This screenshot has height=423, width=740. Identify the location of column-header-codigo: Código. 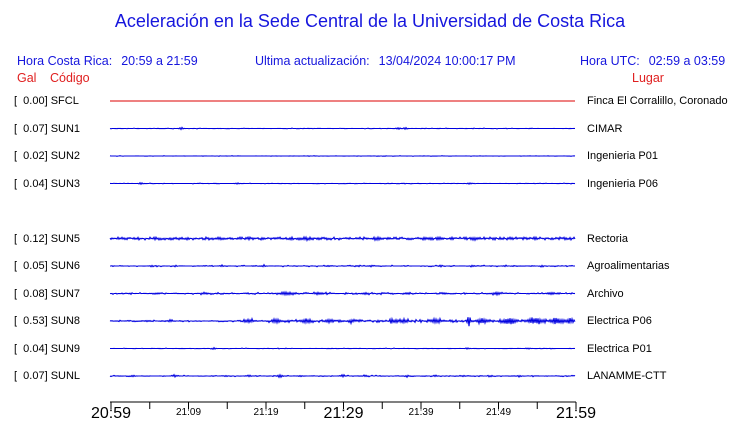
(70, 78).